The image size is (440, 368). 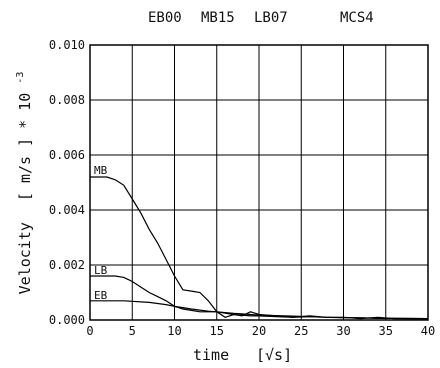 What do you see at coordinates (132, 331) in the screenshot?
I see `x-tick-label: 5` at bounding box center [132, 331].